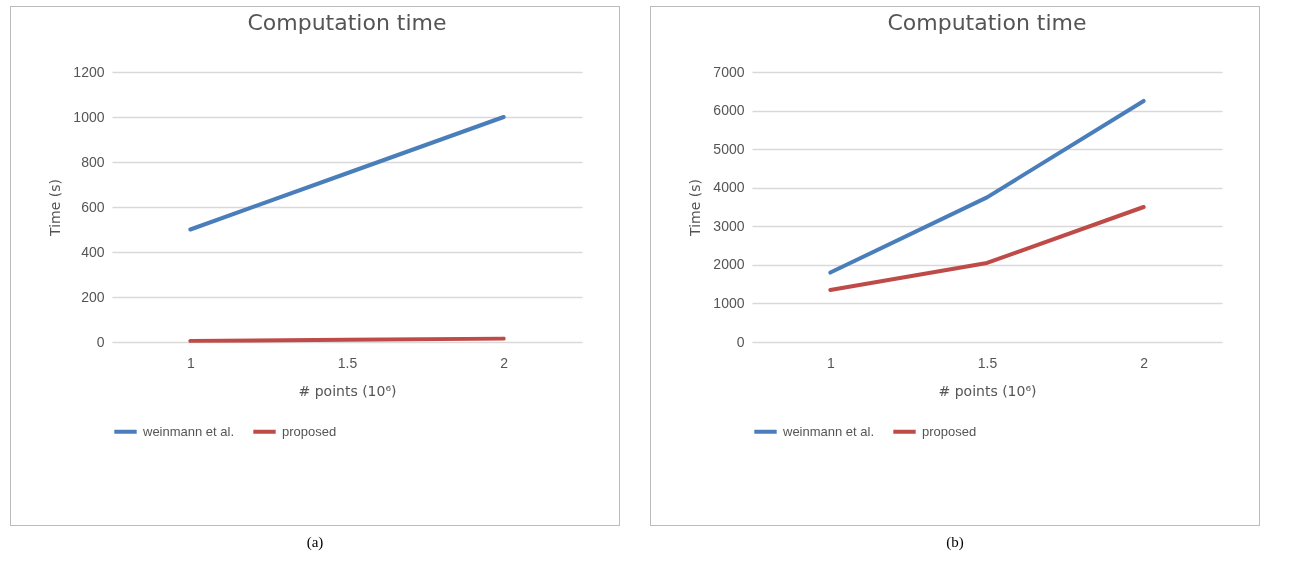  What do you see at coordinates (729, 110) in the screenshot?
I see `y-tick-label: 6000` at bounding box center [729, 110].